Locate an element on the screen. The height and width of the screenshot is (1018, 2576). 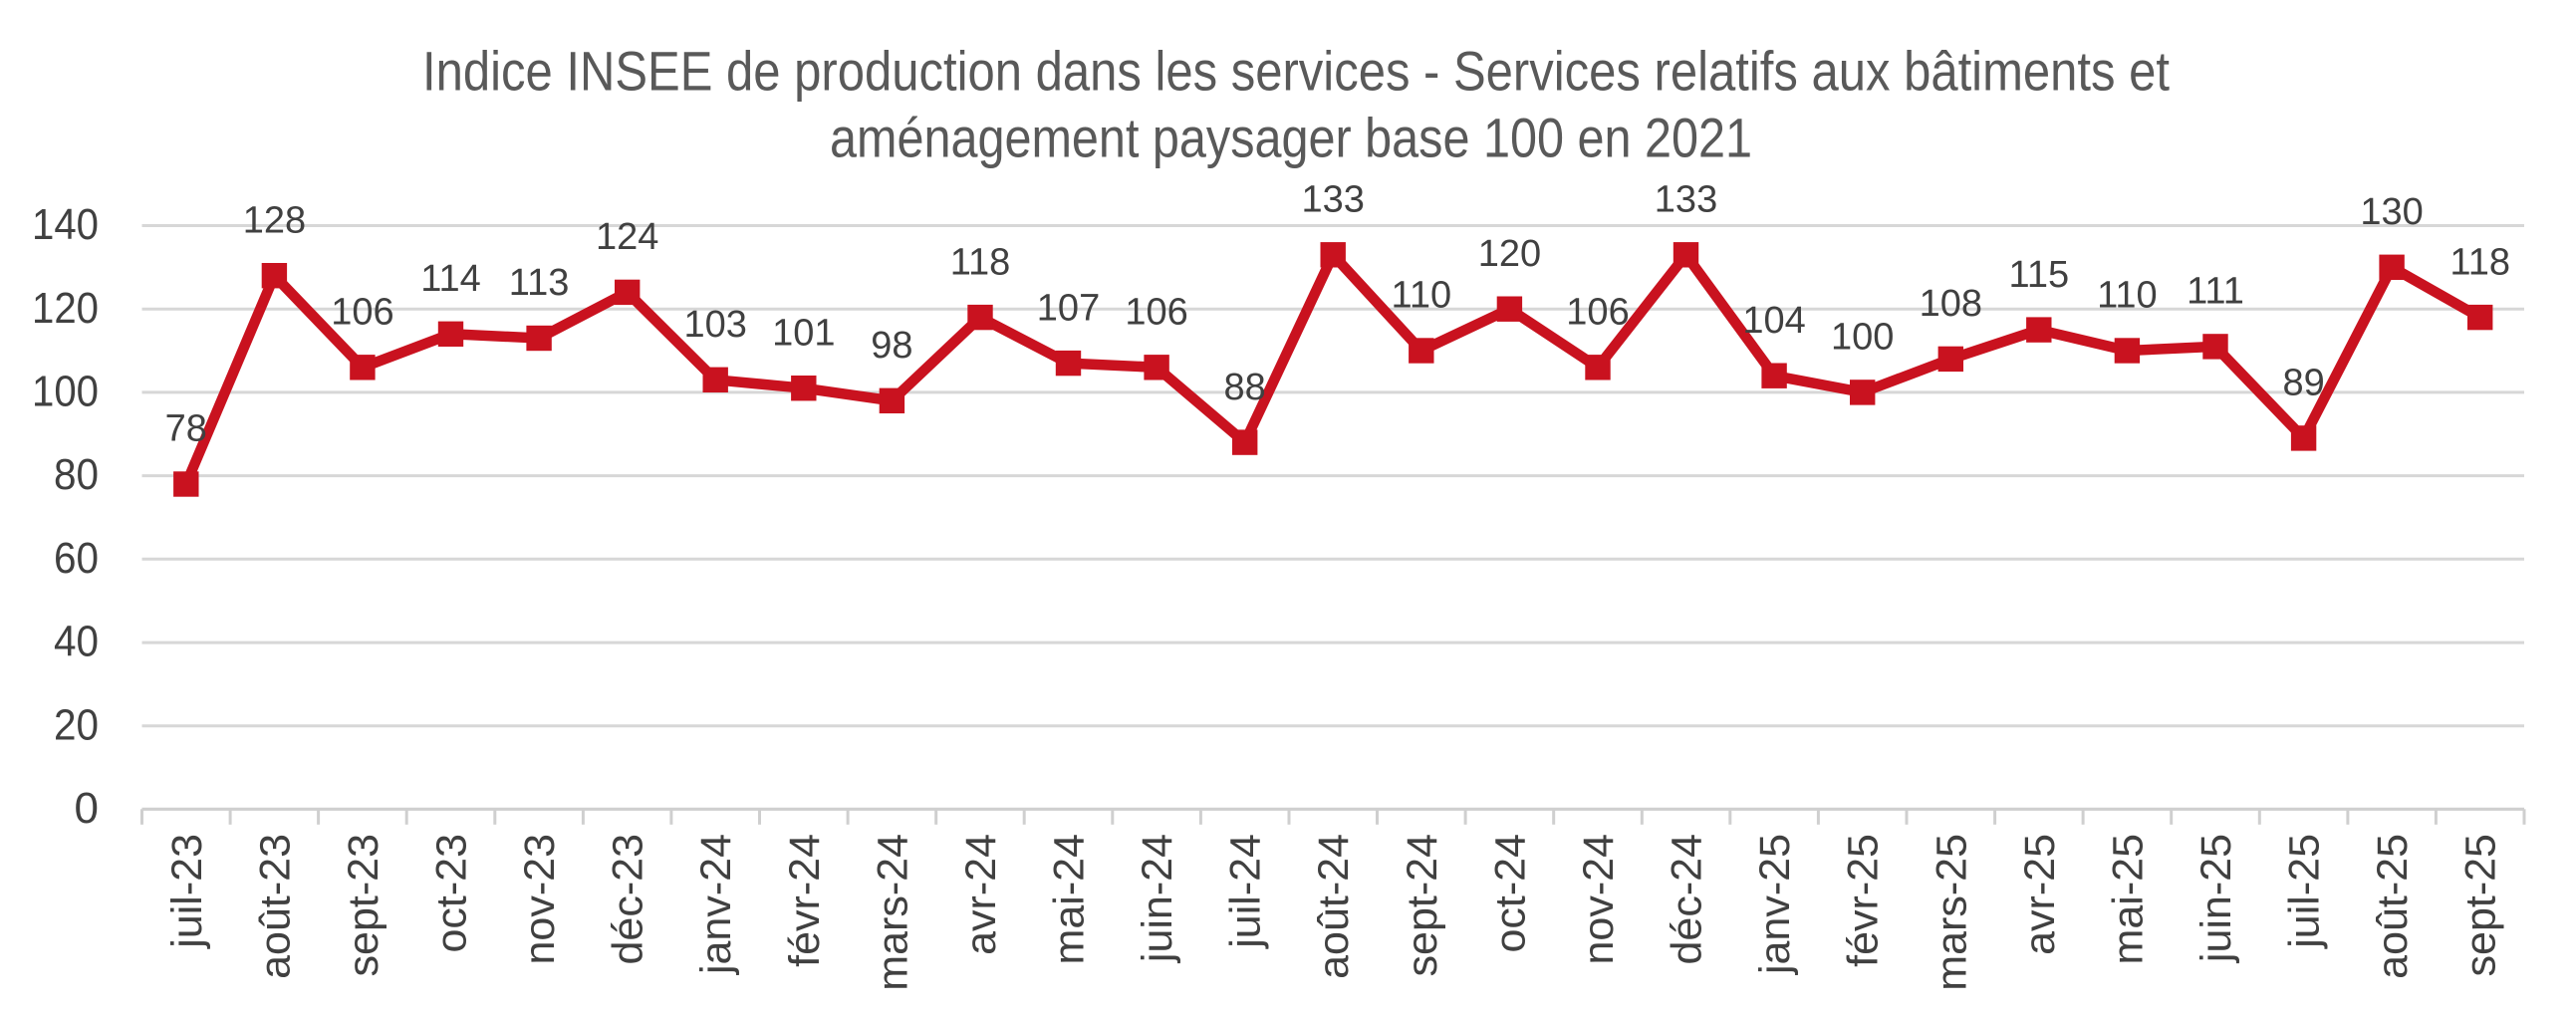
svg-text: juil-23 is located at coordinates (187, 892).